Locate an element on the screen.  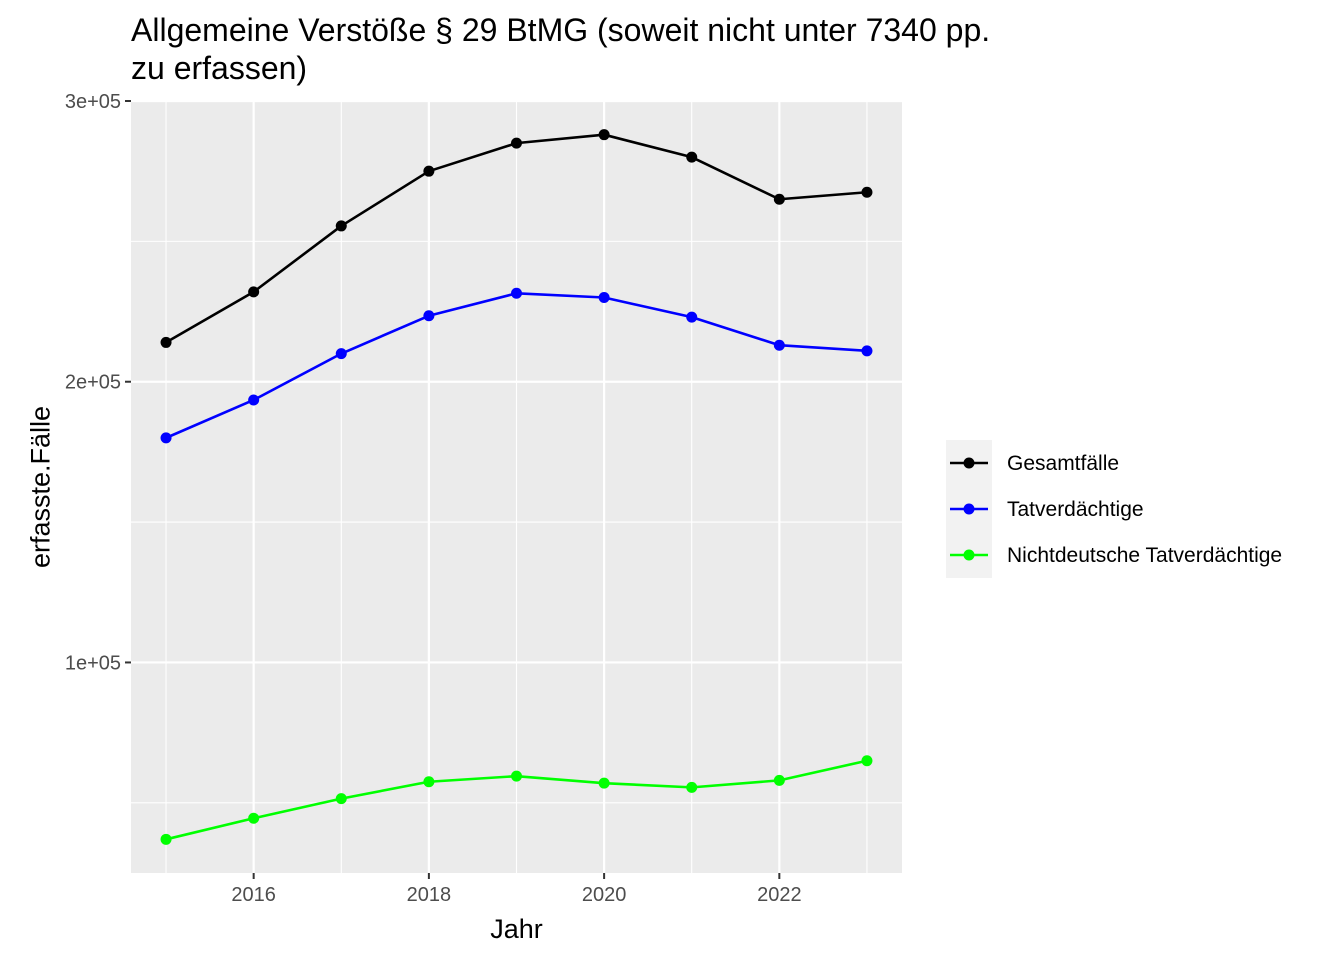
y-tick-label: 3e+05 is located at coordinates (93, 102).